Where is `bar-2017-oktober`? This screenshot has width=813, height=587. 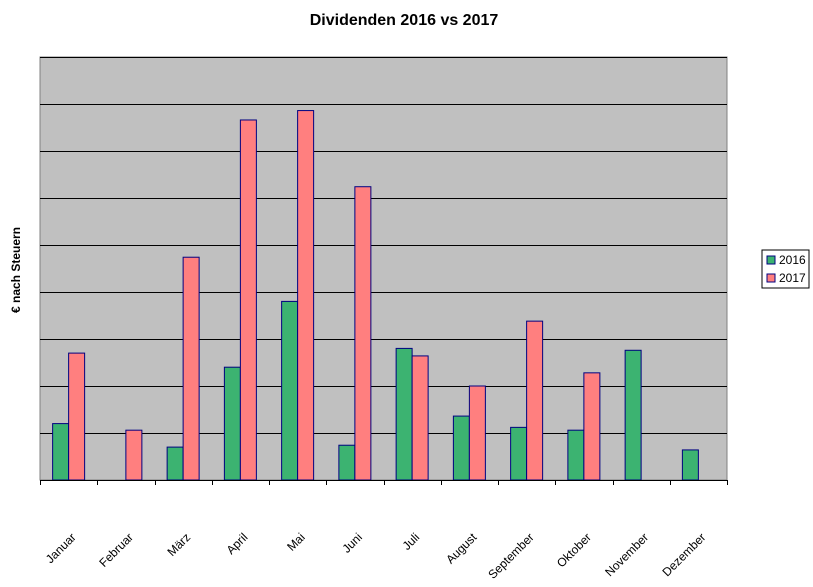 bar-2017-oktober is located at coordinates (592, 426).